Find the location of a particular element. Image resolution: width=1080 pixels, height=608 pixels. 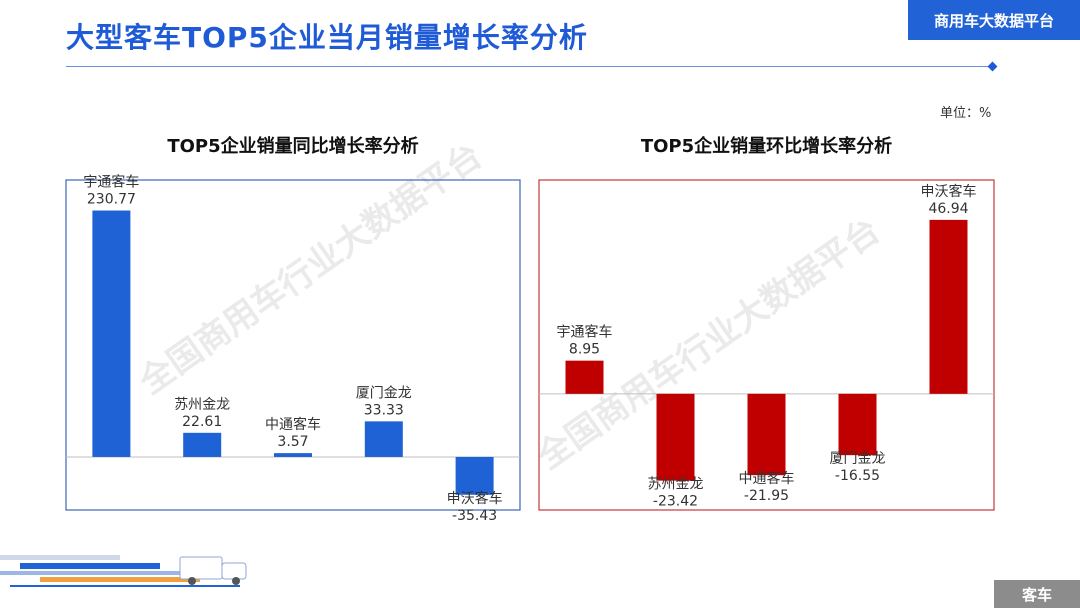

footer-graphic is located at coordinates (123, 571).